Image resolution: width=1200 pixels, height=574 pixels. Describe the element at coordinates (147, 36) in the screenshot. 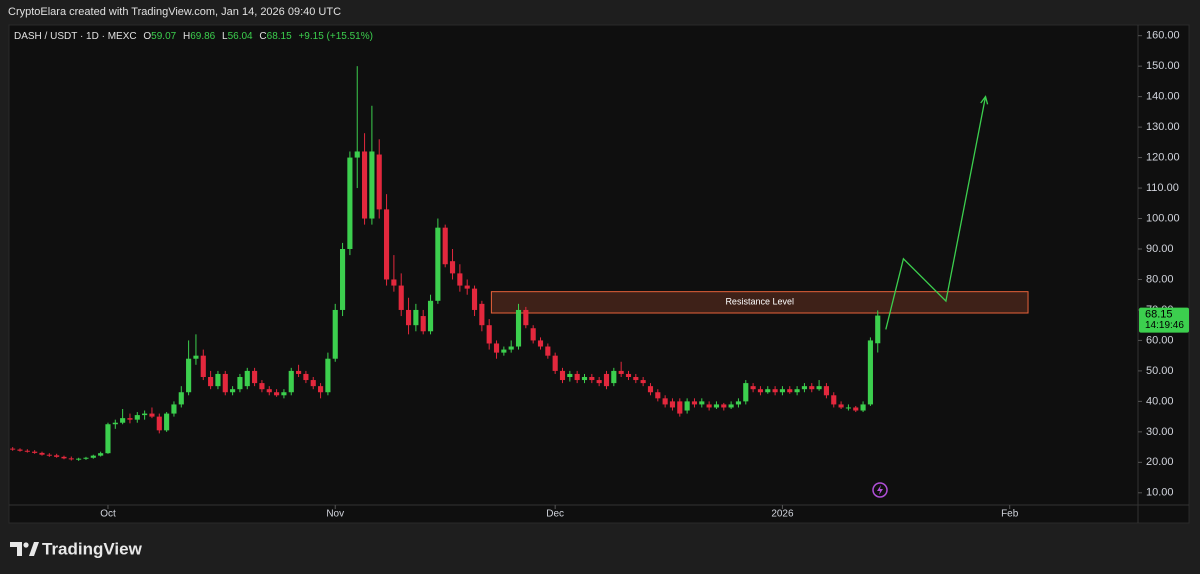

I see `ohlc-label: O` at that location.